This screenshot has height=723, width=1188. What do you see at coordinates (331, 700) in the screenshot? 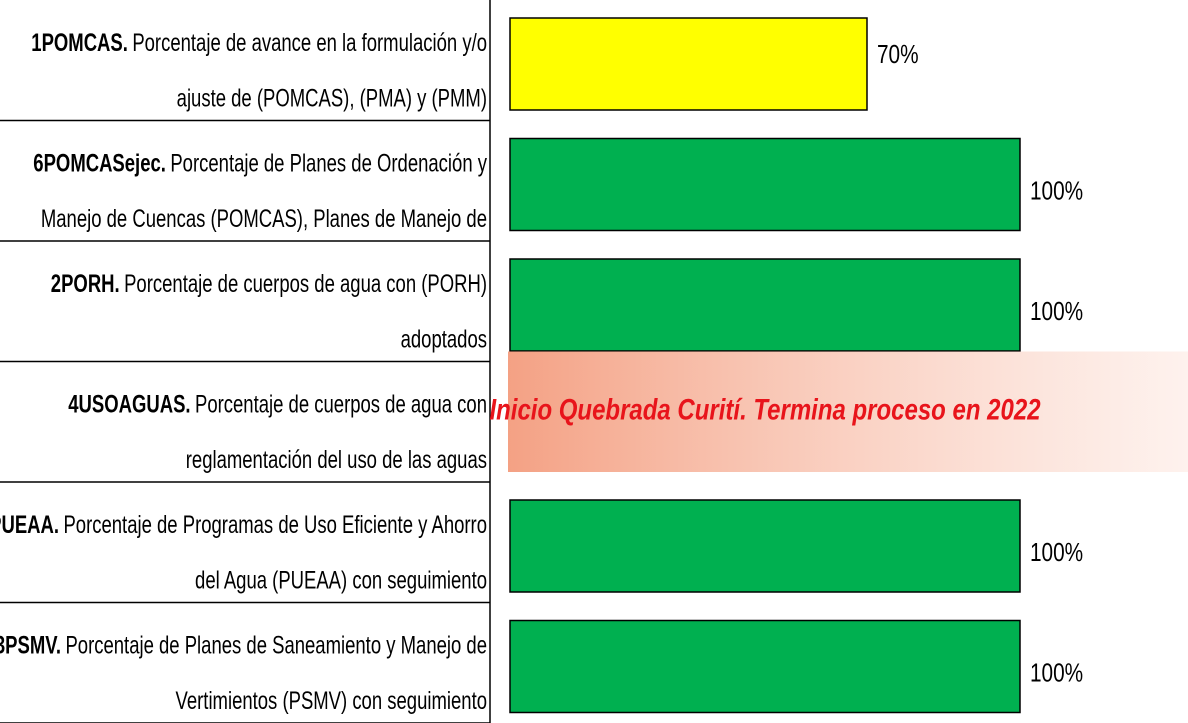
I see `label-line: Vertimientos (PSMV) con seguimiento` at bounding box center [331, 700].